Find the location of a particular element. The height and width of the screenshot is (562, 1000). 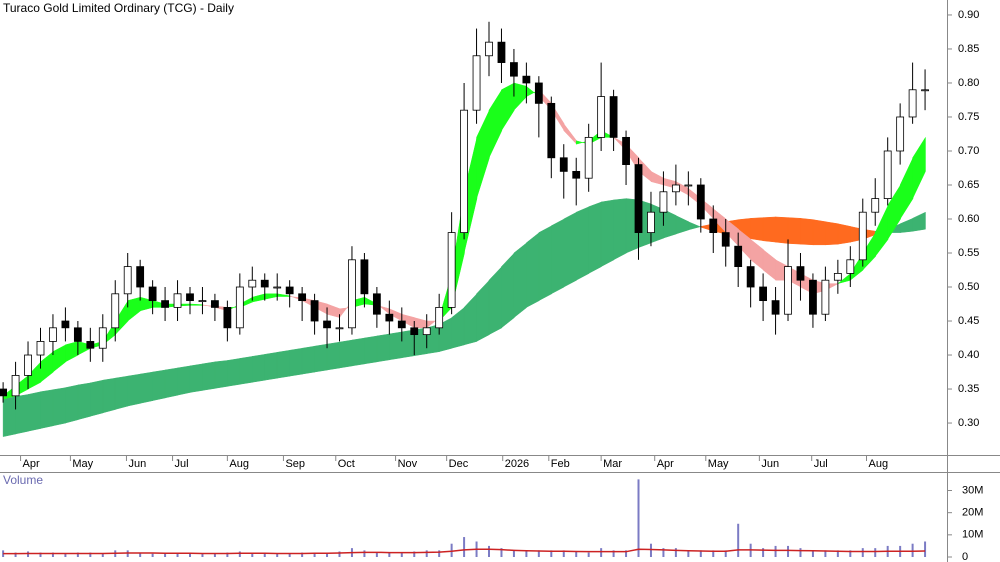

y-tick-label: 0.60 is located at coordinates (968, 219).